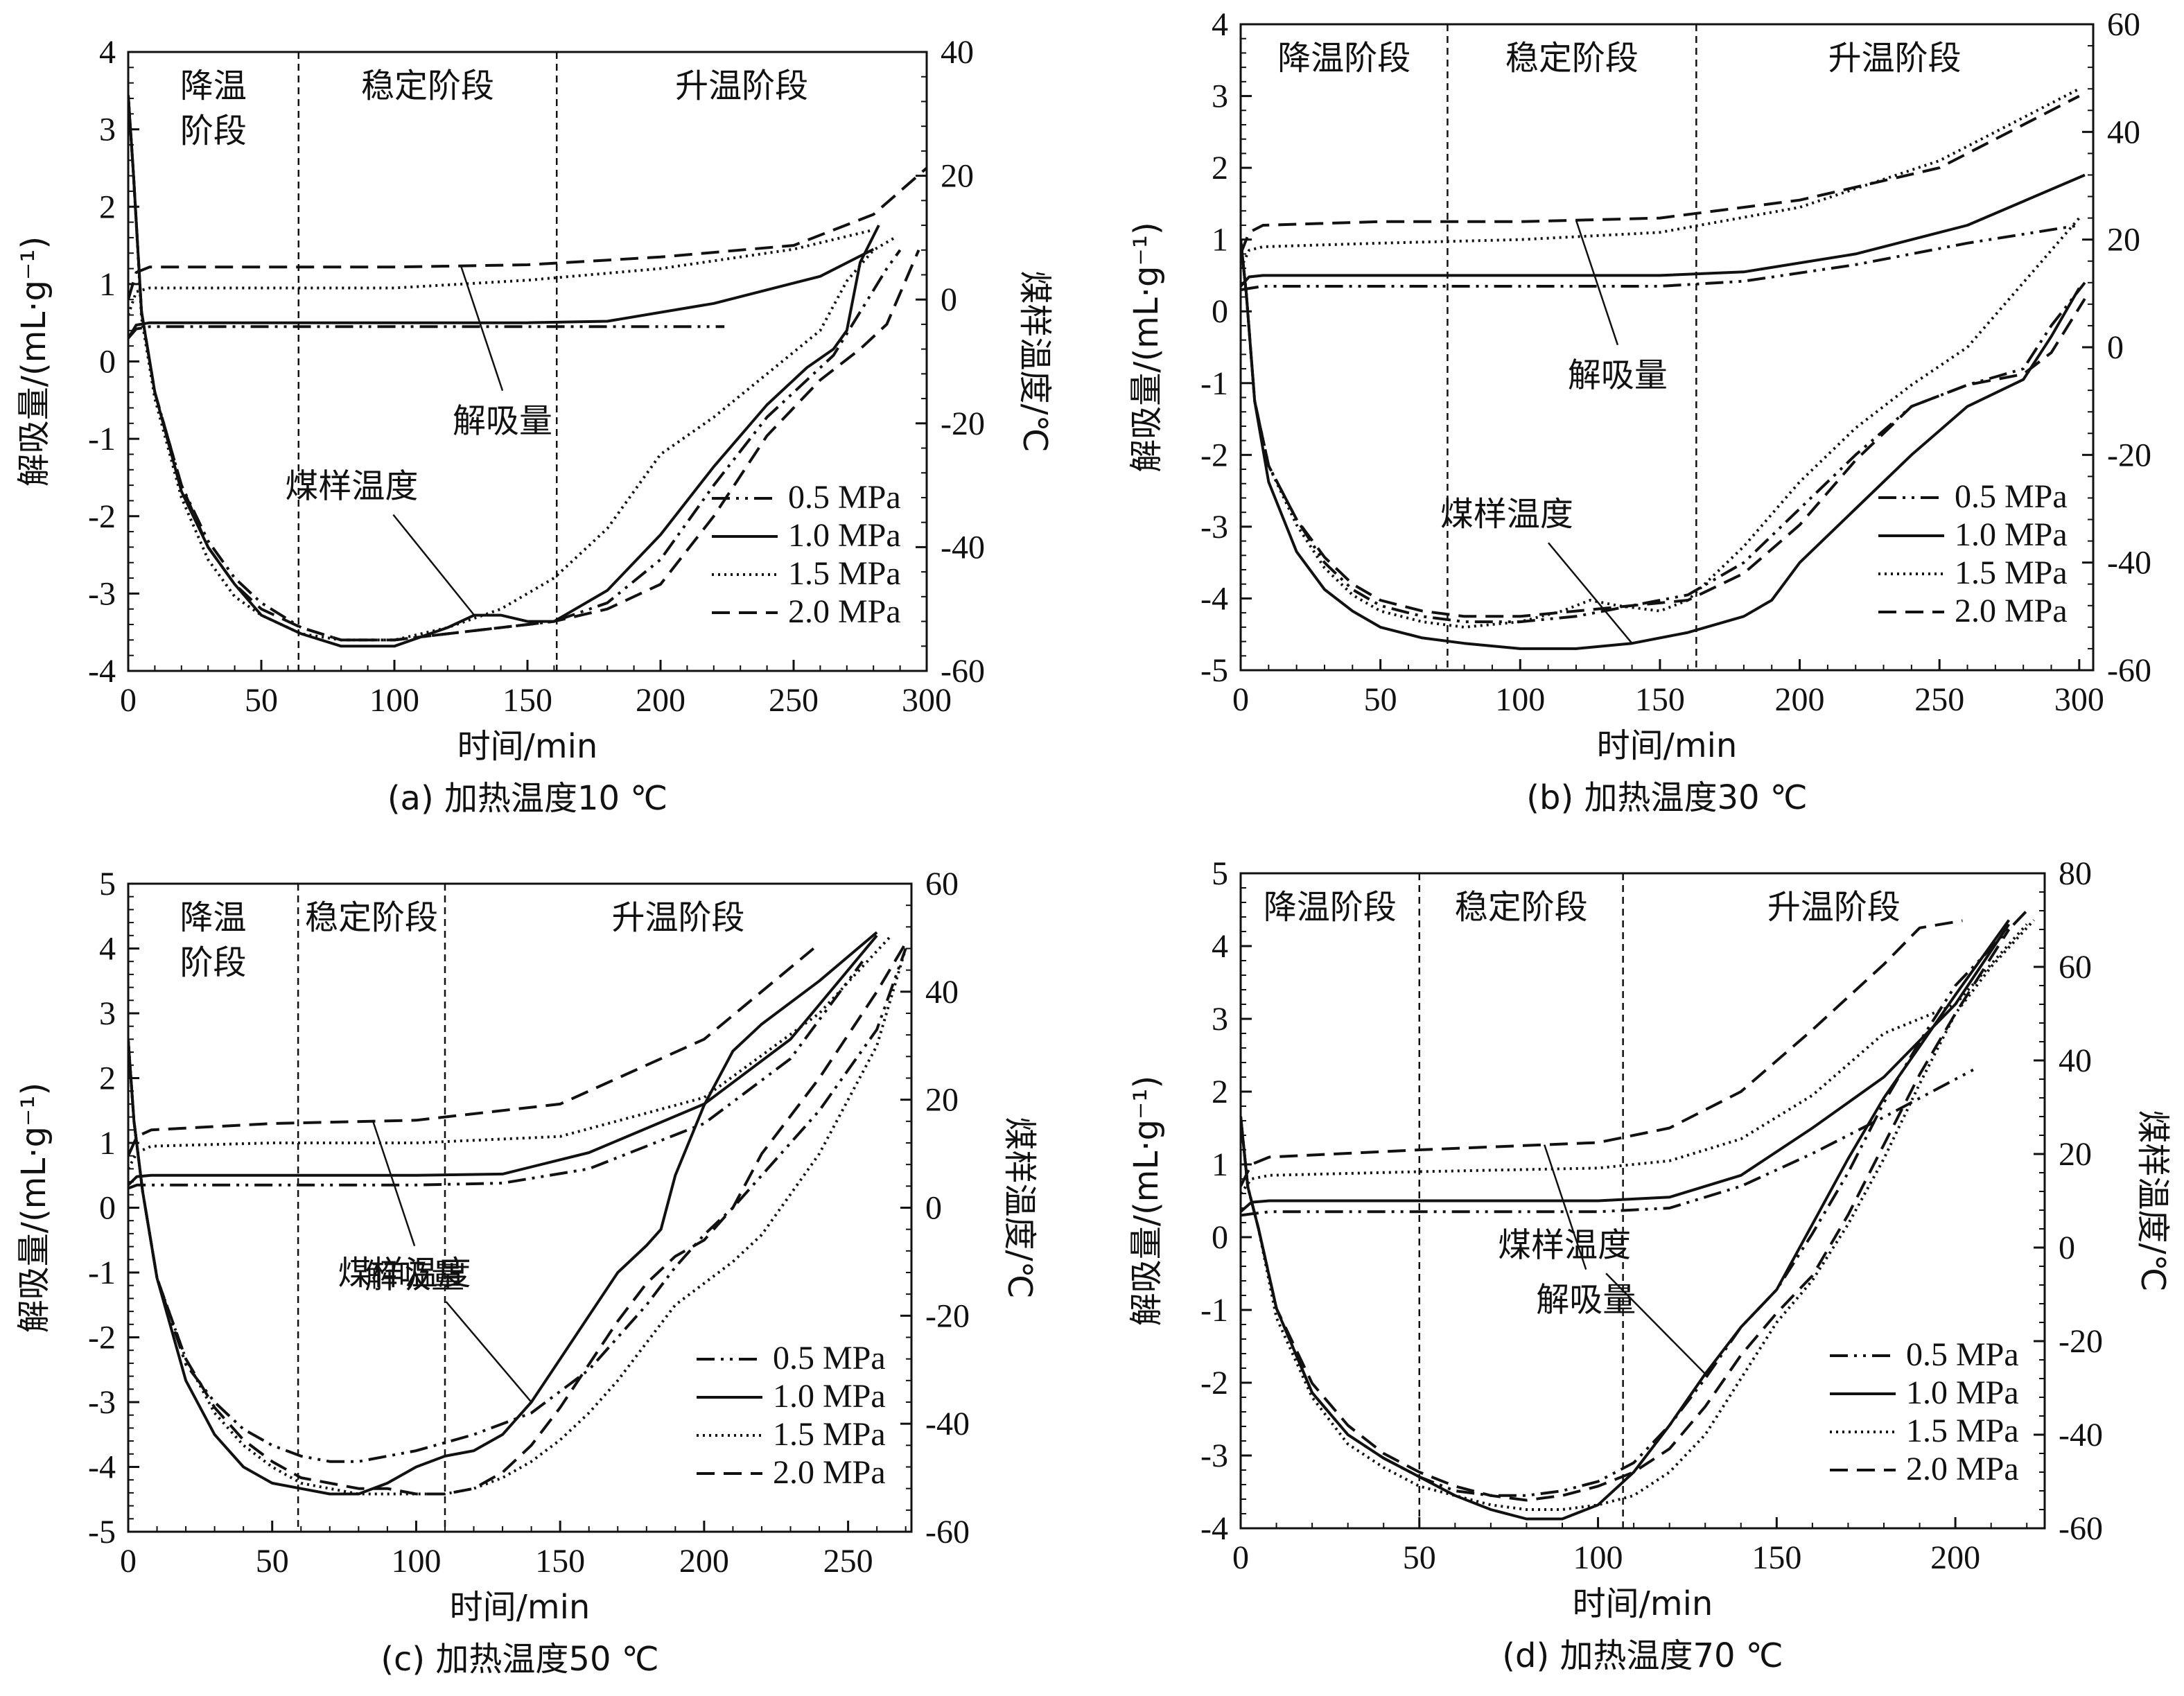  What do you see at coordinates (1642, 1656) in the screenshot?
I see `panel-caption: (d) 加热温度70 ℃` at bounding box center [1642, 1656].